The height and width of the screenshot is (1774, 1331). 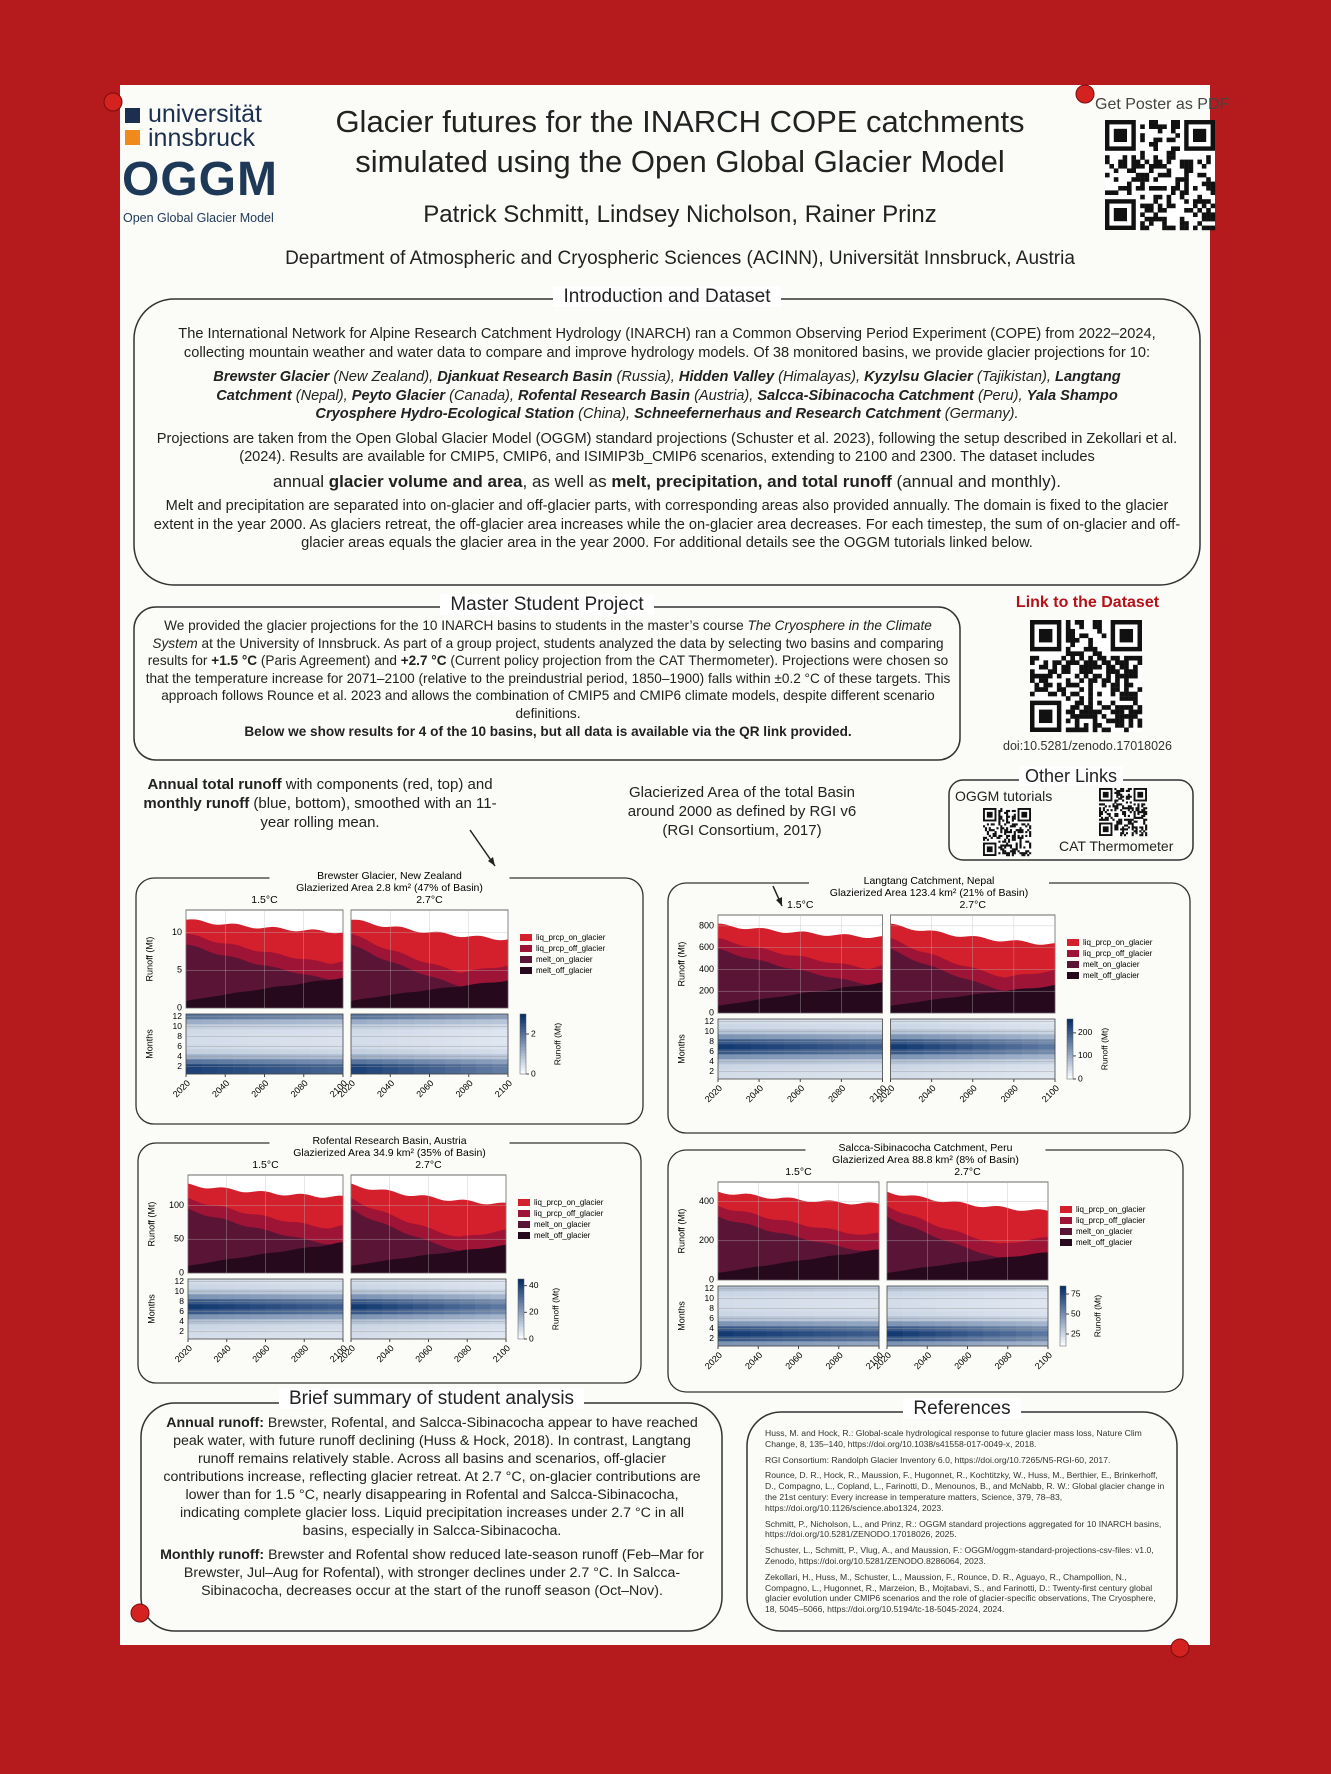 What do you see at coordinates (1087, 602) in the screenshot?
I see `dataset-link: Link to the Dataset` at bounding box center [1087, 602].